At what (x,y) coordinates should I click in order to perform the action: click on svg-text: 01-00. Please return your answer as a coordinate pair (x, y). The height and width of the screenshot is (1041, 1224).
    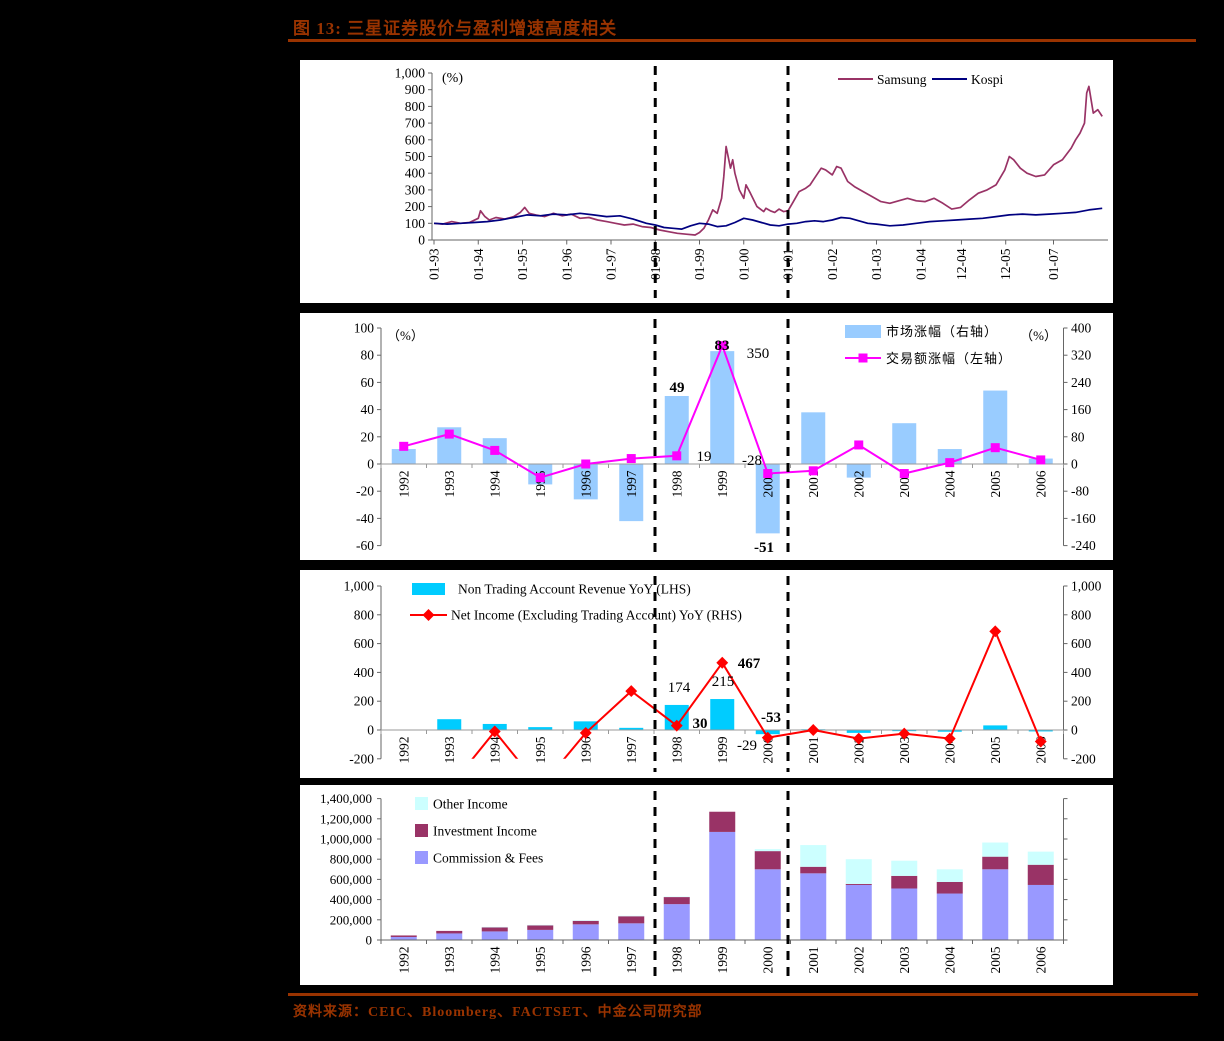
    Looking at the image, I should click on (743, 264).